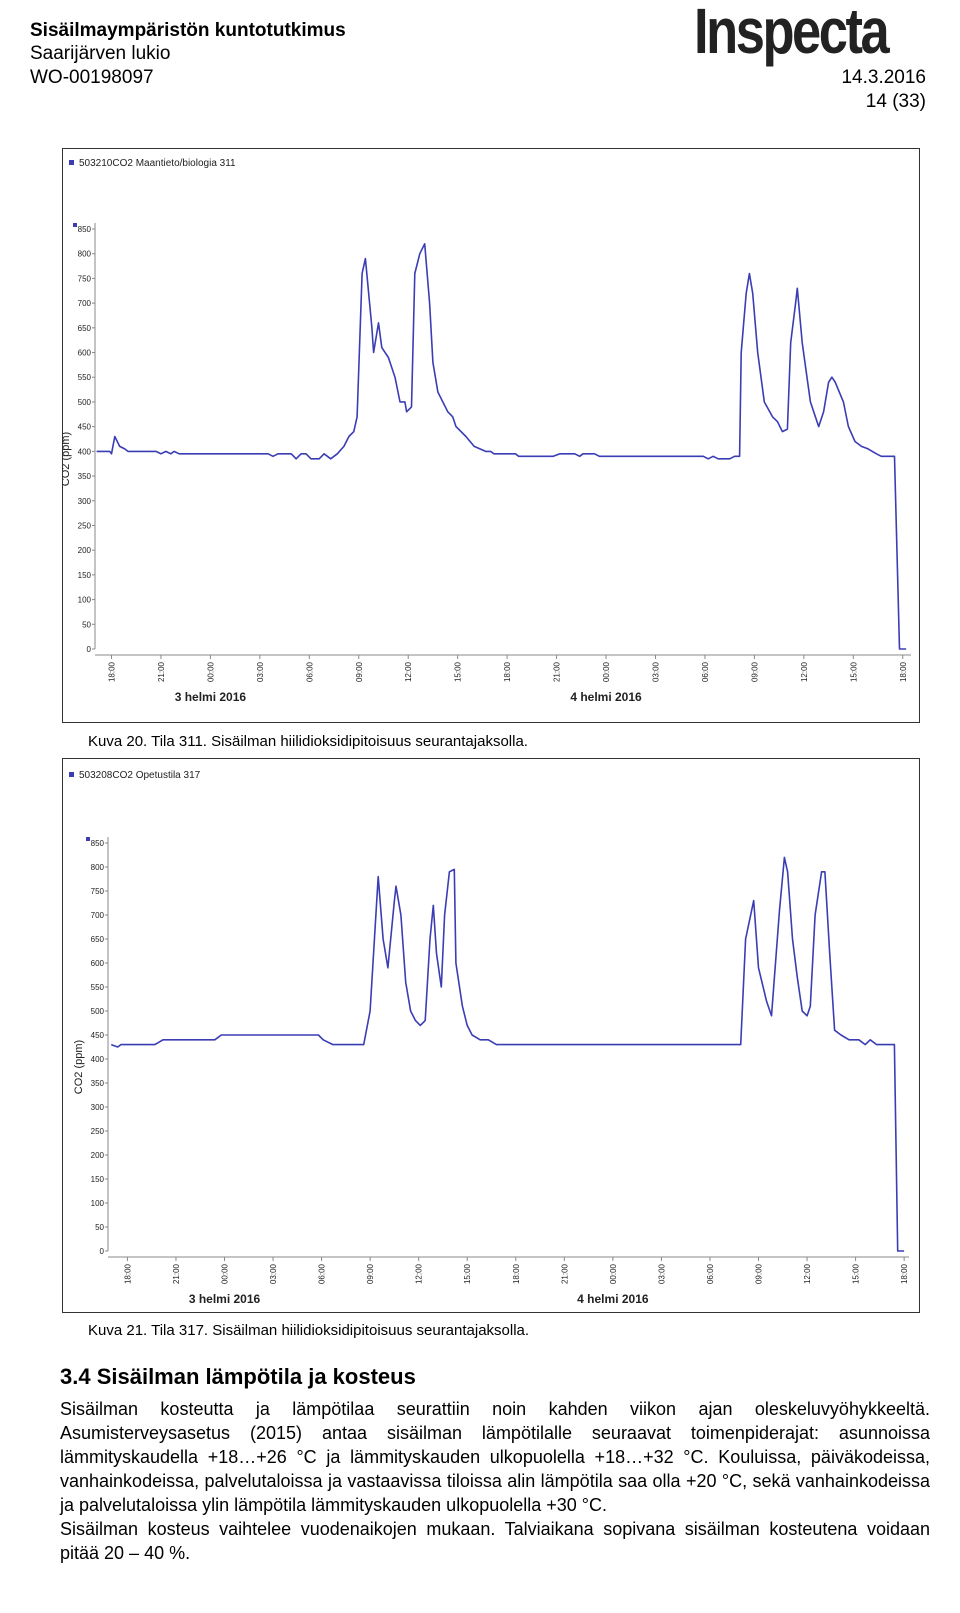 The height and width of the screenshot is (1613, 960). What do you see at coordinates (188, 30) in the screenshot?
I see `doc-title: Sisäilmaympäristön kuntotutkimus` at bounding box center [188, 30].